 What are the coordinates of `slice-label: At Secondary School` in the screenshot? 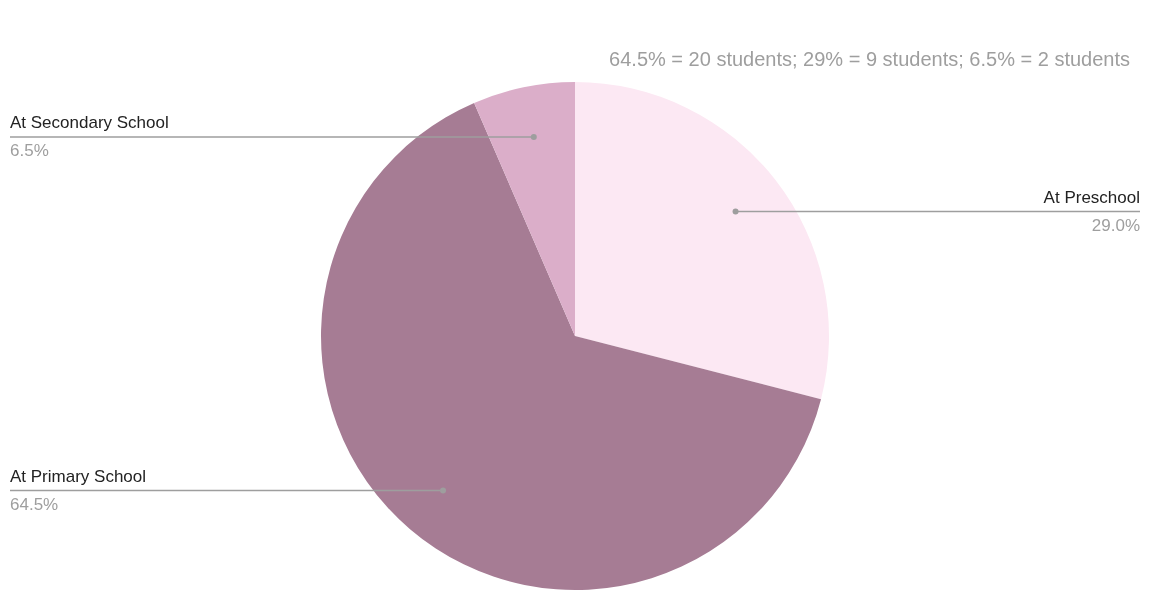 It's located at (89, 123).